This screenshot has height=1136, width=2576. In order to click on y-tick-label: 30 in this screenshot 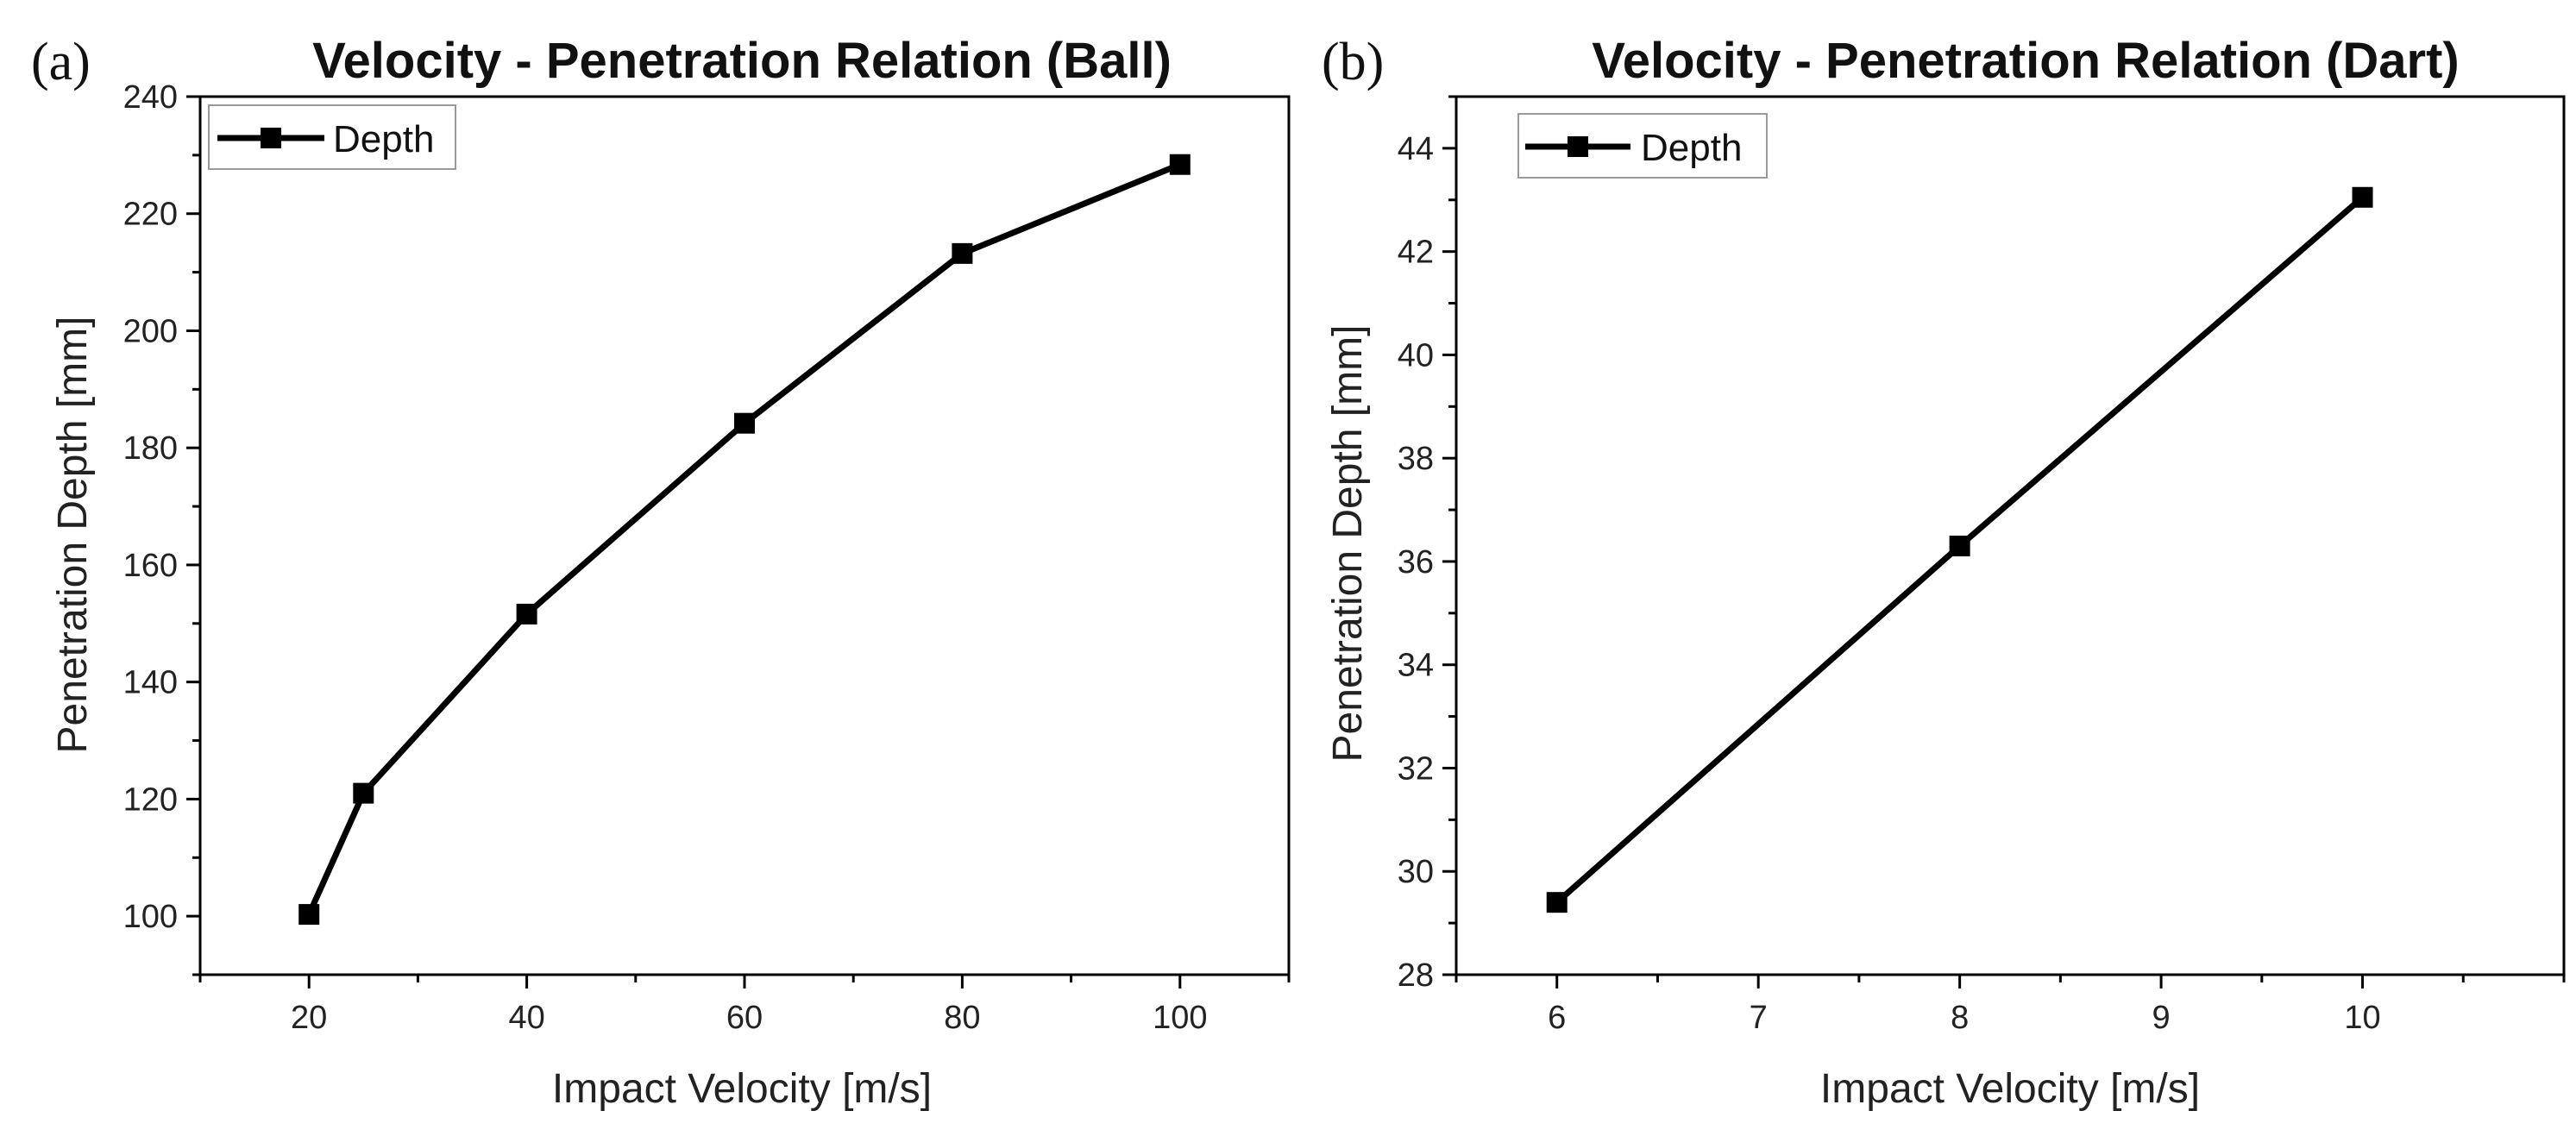, I will do `click(1416, 872)`.